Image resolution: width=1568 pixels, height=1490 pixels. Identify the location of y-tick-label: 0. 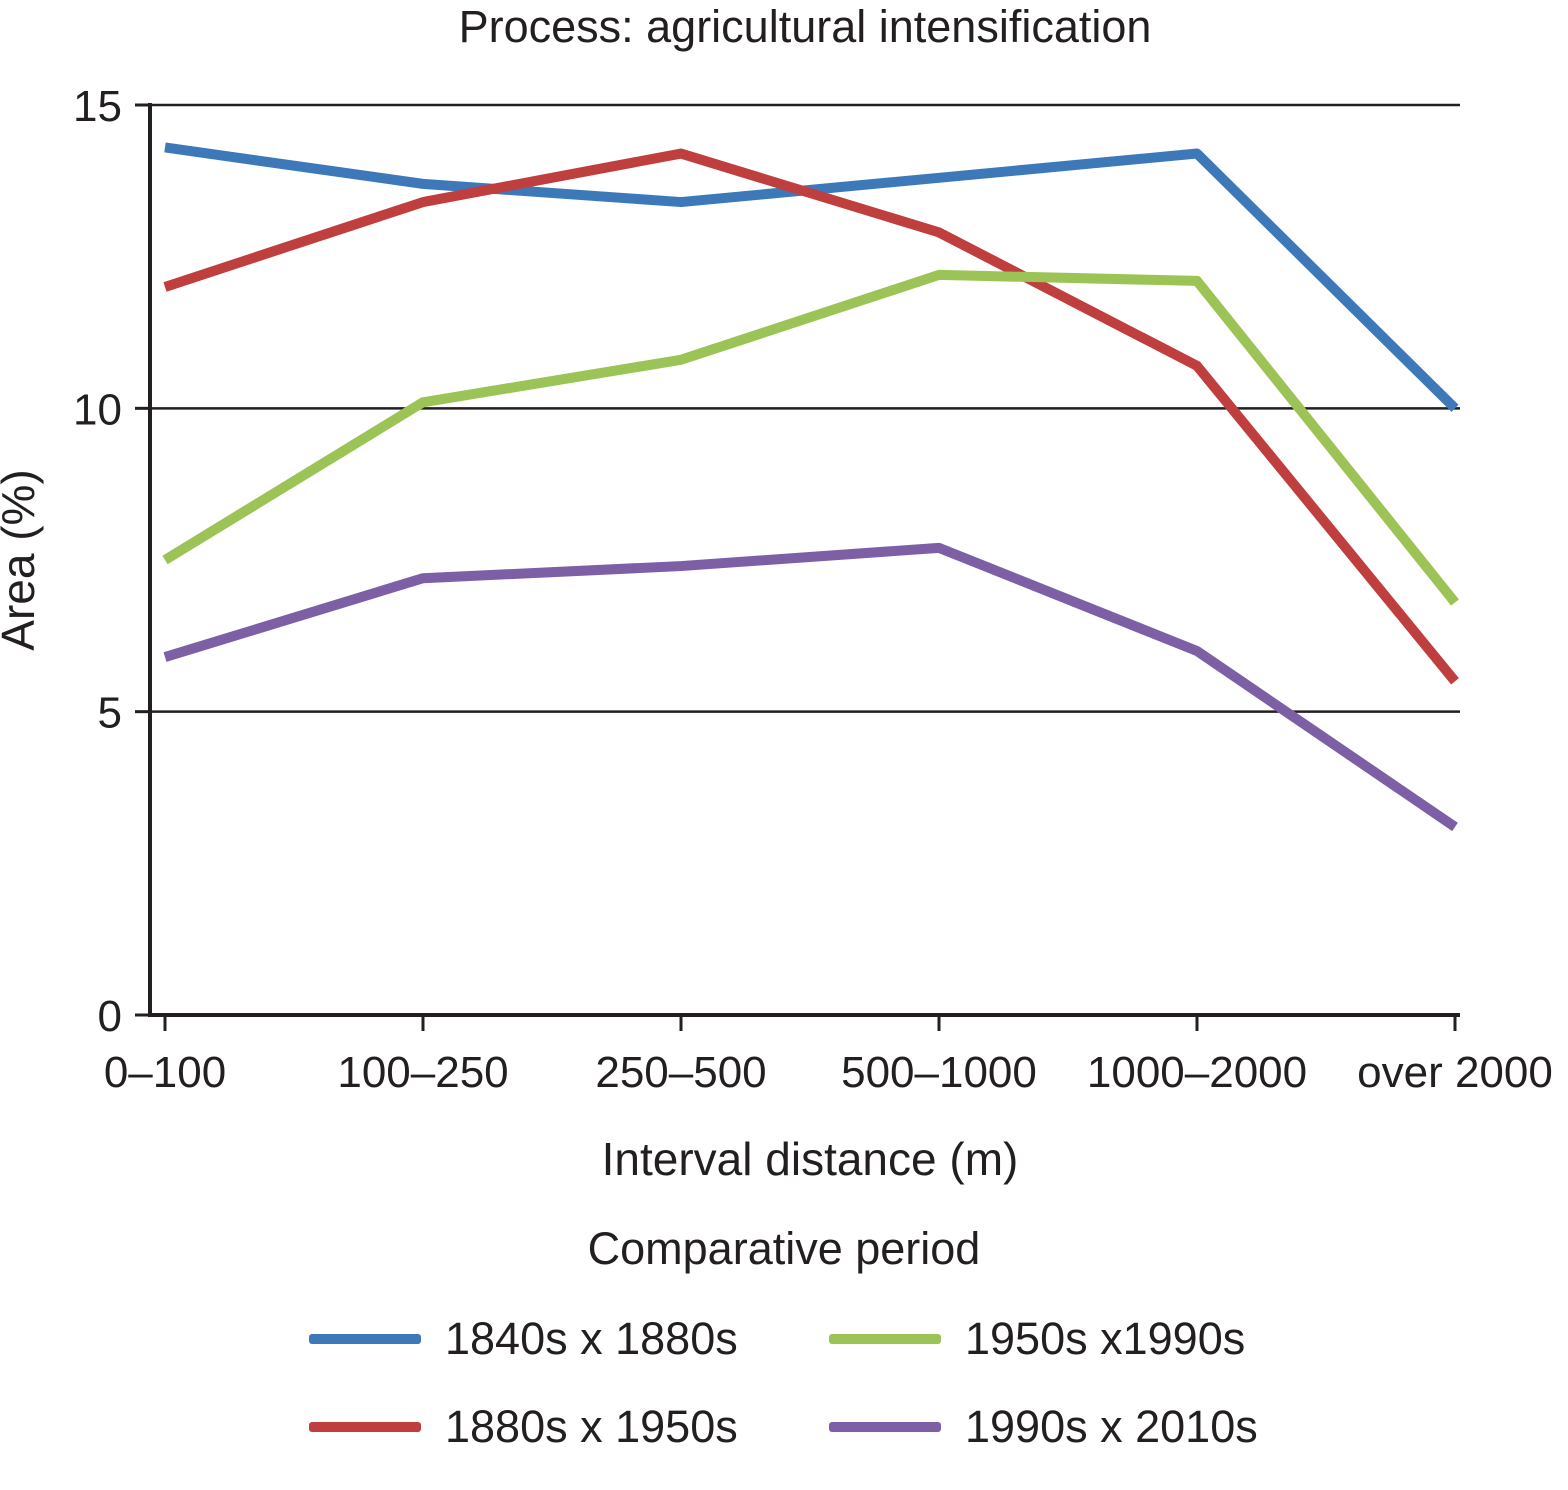
(110, 1016).